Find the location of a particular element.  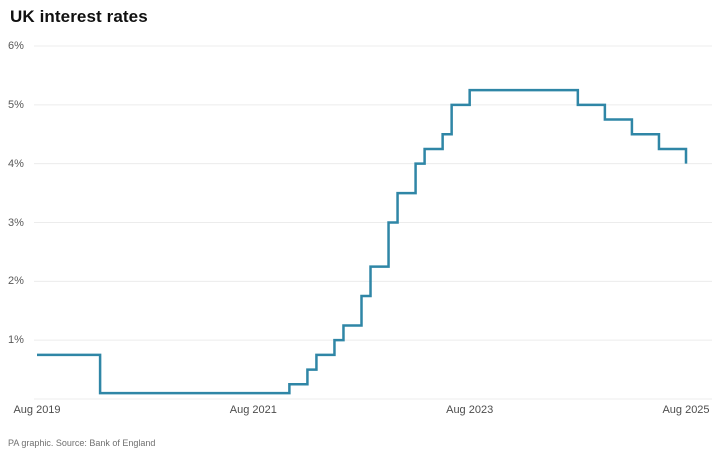

x-axis-tick-label: Aug 2021 is located at coordinates (253, 410).